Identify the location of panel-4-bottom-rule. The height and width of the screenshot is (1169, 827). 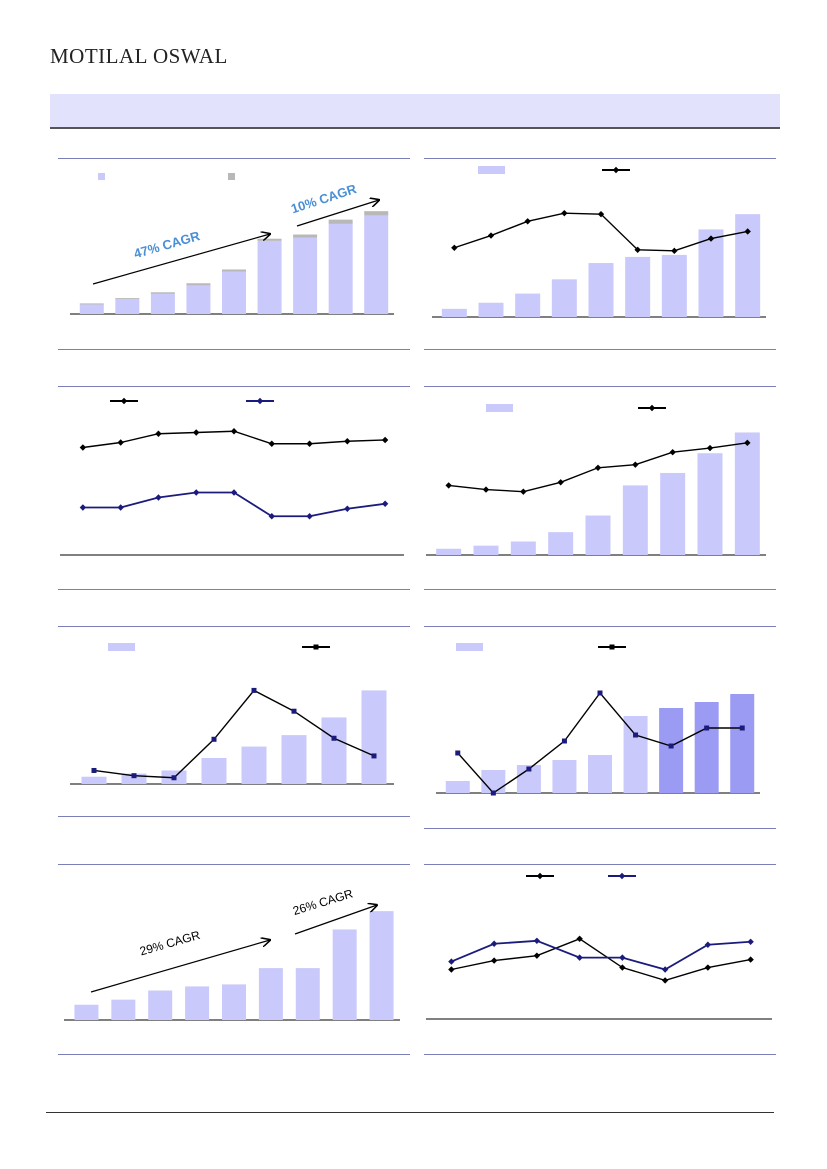
(600, 589).